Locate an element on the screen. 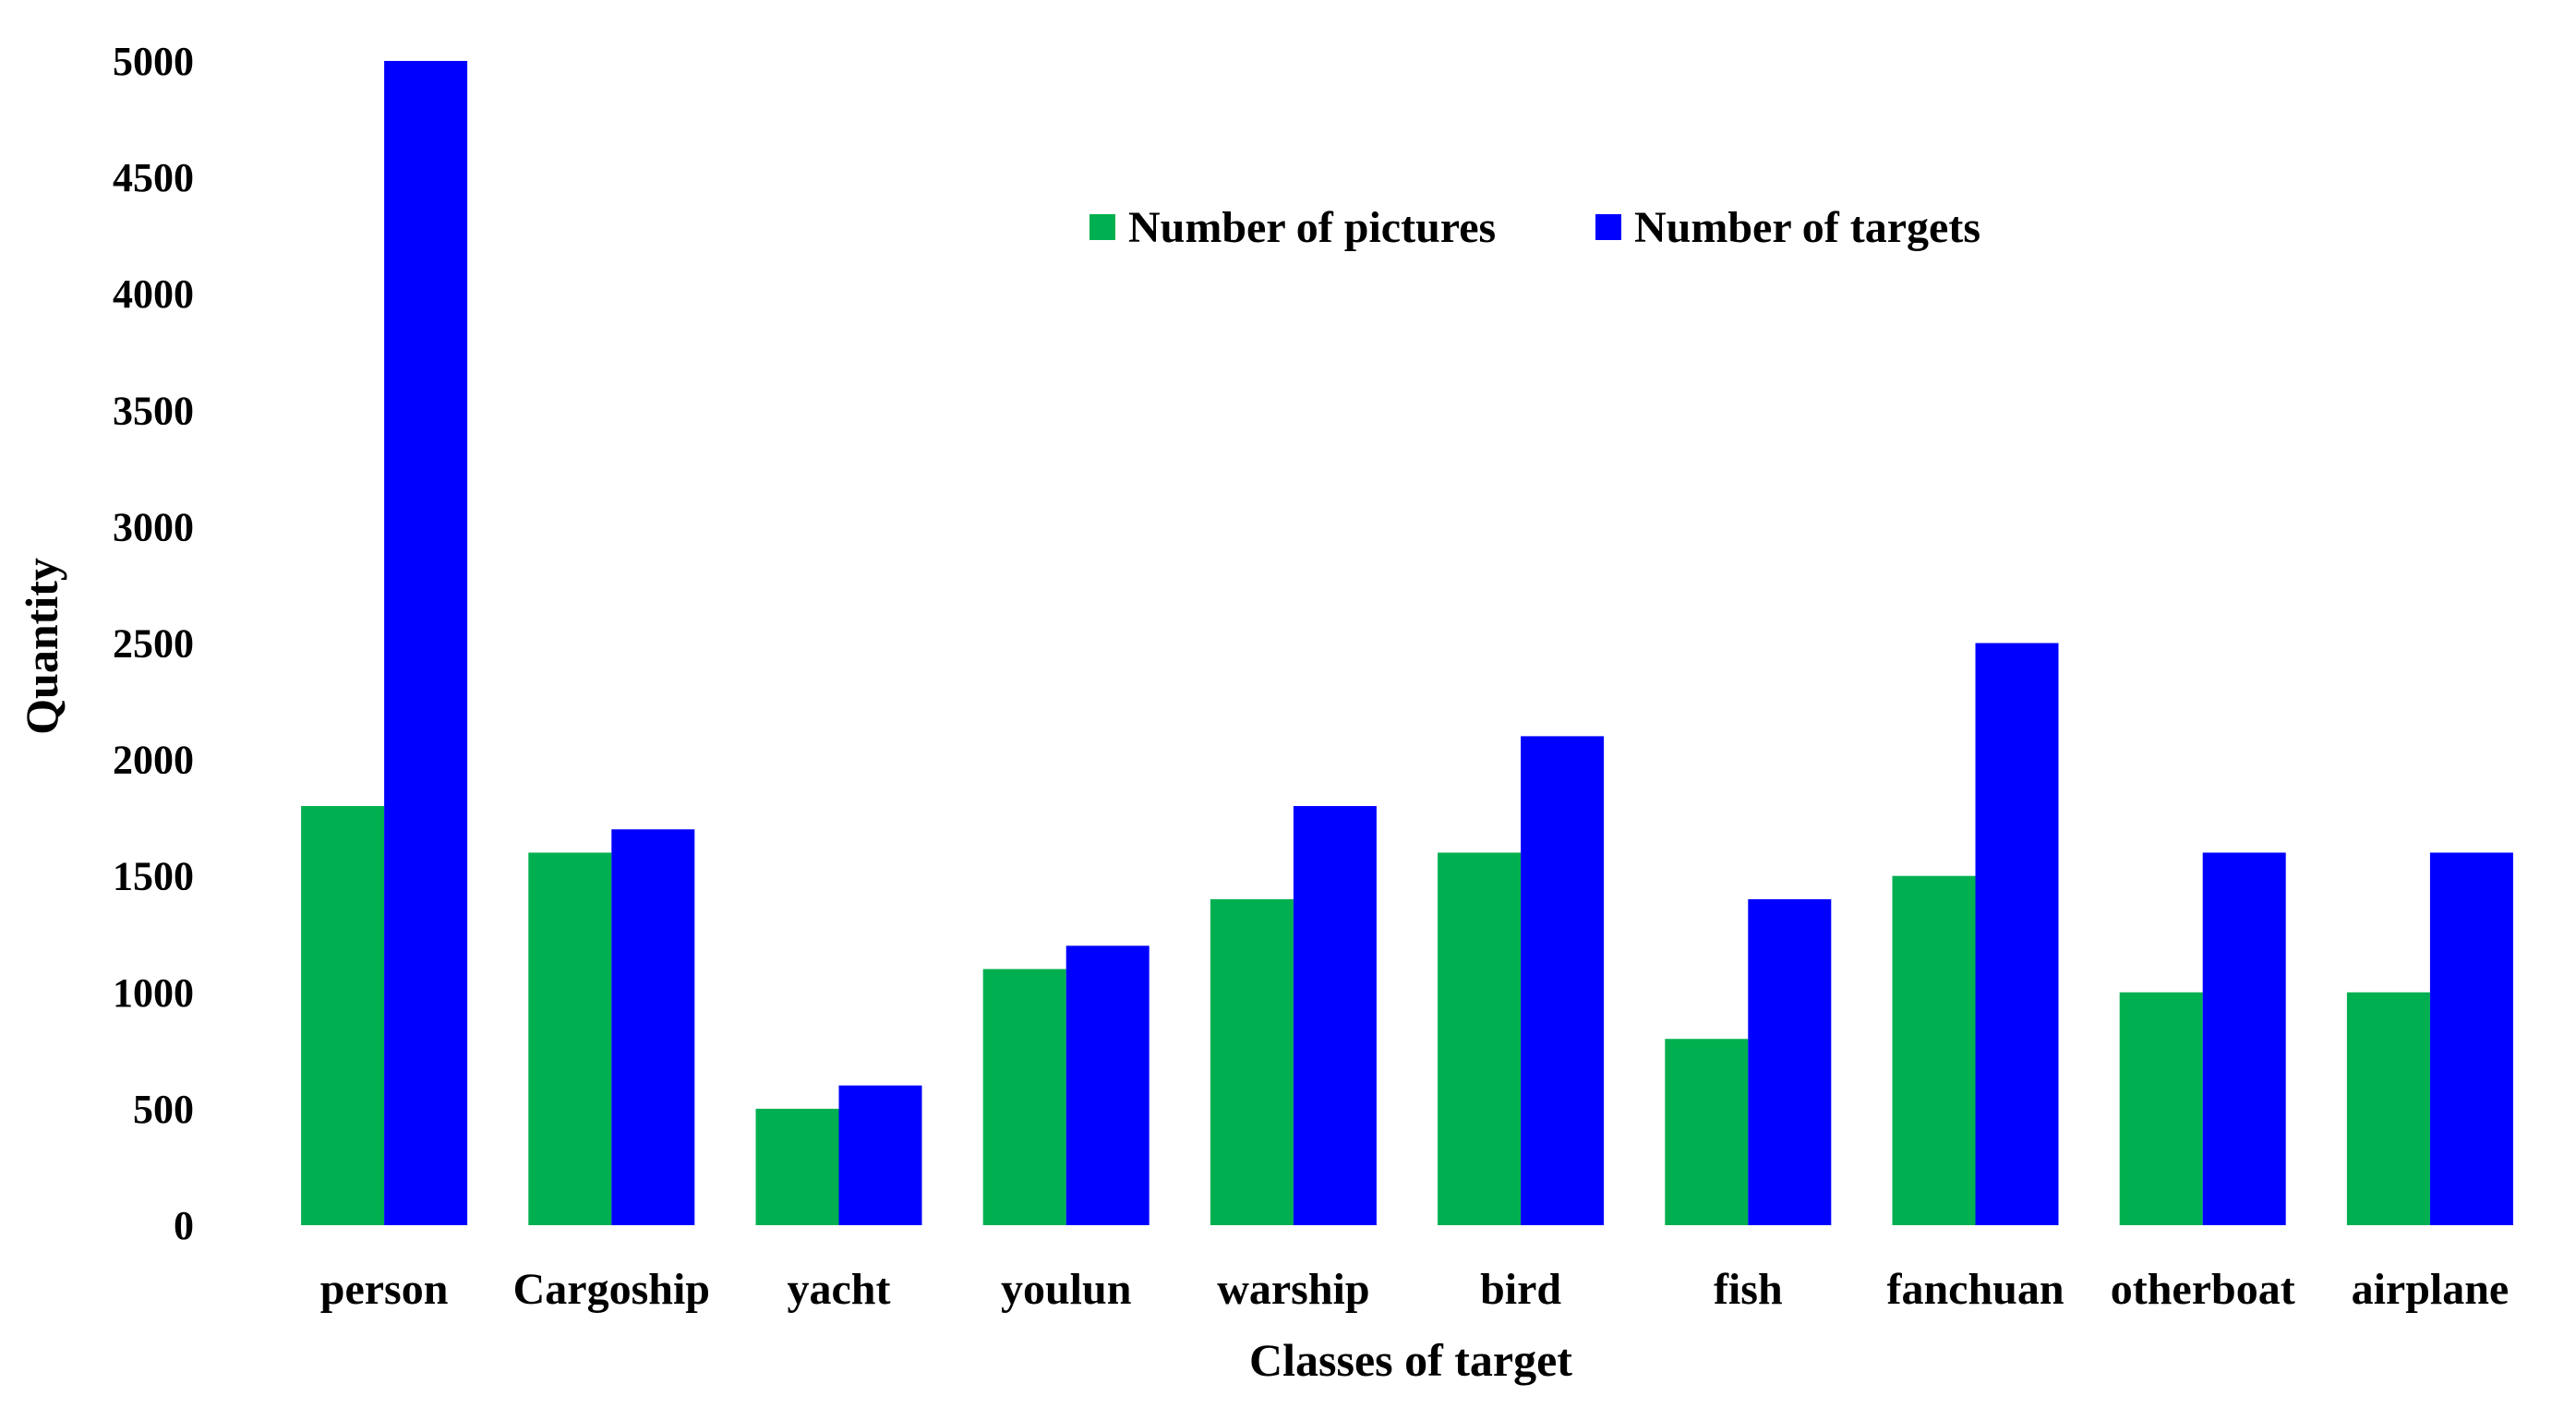 This screenshot has width=2576, height=1408. y-tick-label: 1000 is located at coordinates (153, 993).